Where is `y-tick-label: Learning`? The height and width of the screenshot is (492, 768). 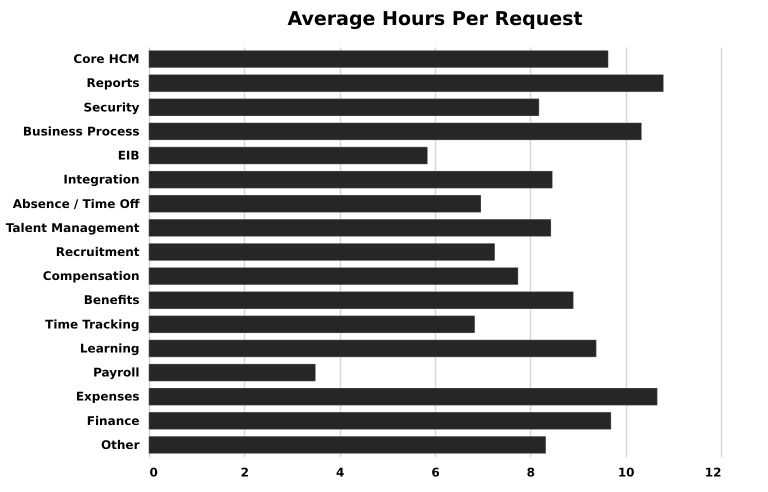
y-tick-label: Learning is located at coordinates (110, 348).